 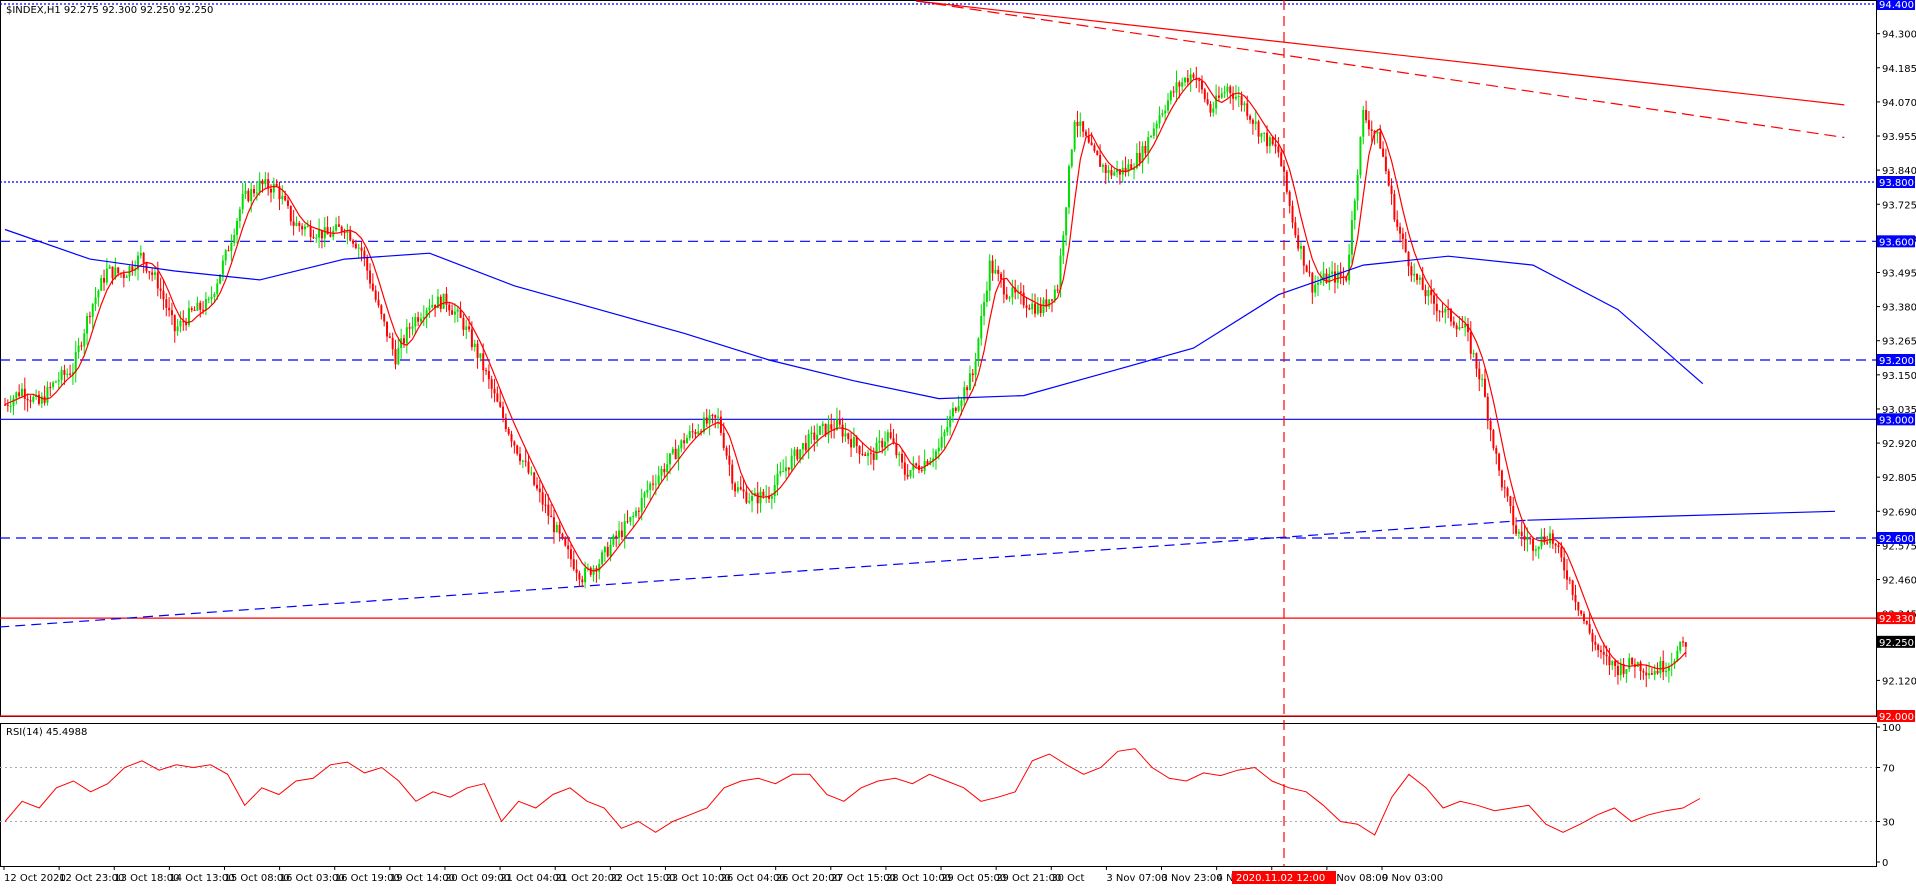 I want to click on y-tick-label: 93.495, so click(x=1899, y=273).